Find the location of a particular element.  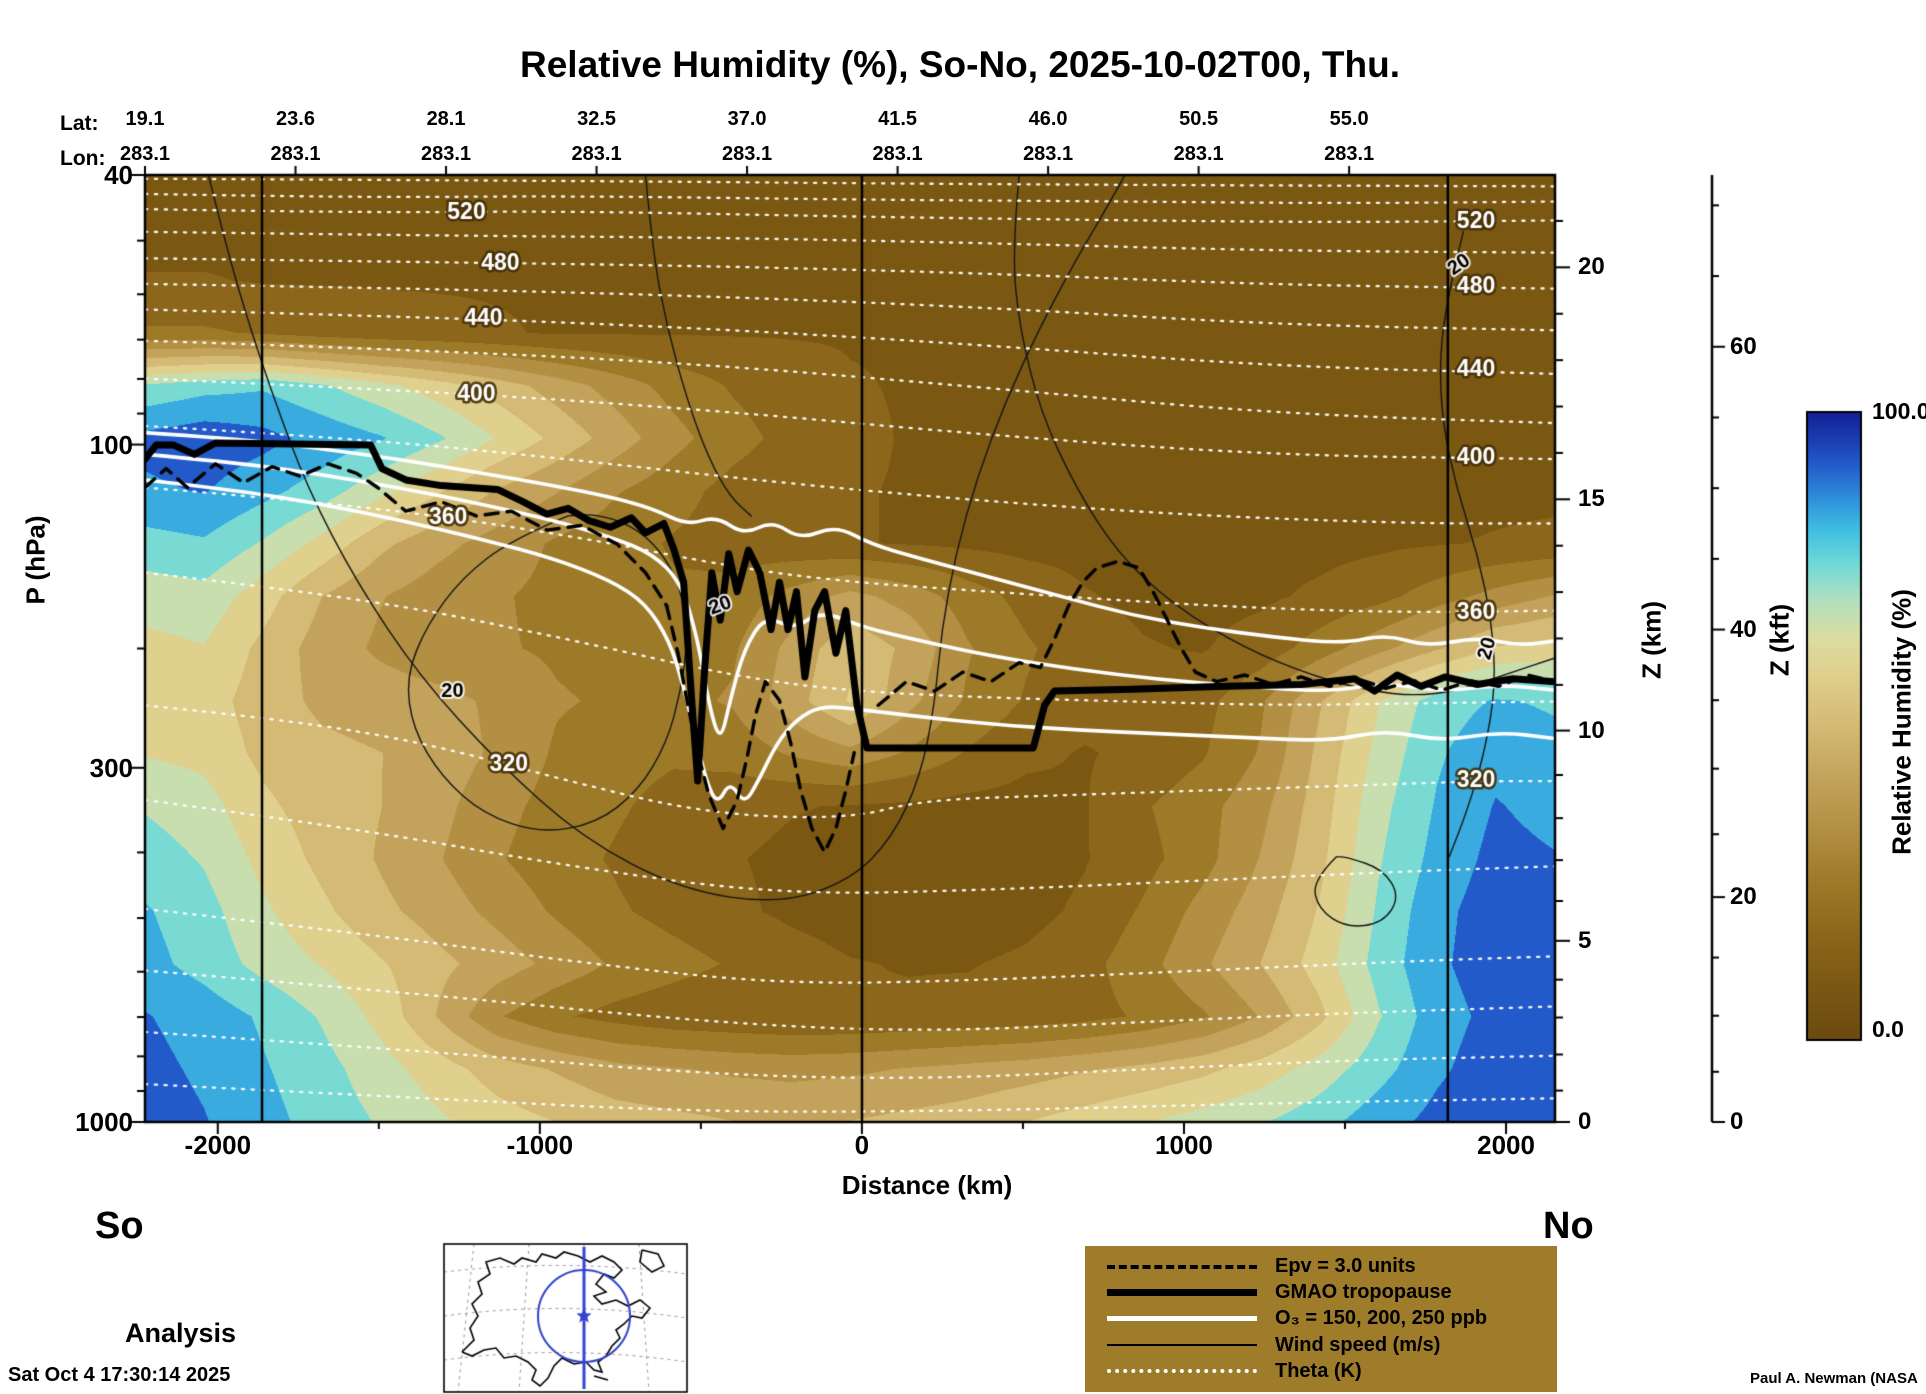

y-axis-title: P (hPa) is located at coordinates (35, 560).